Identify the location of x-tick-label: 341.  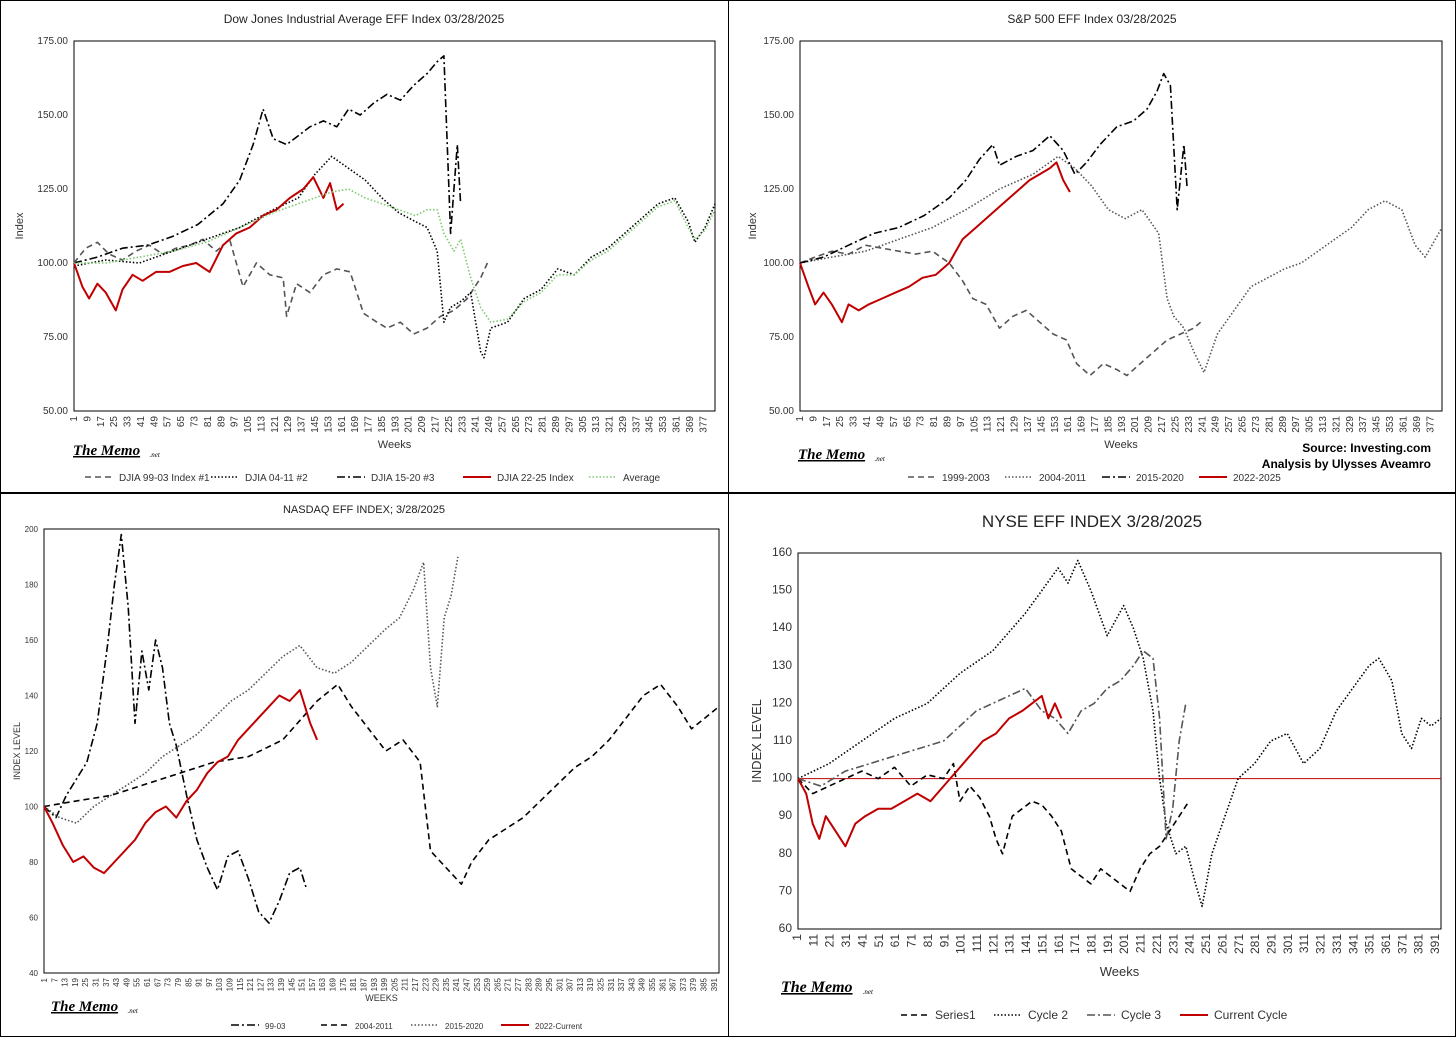
(1353, 944).